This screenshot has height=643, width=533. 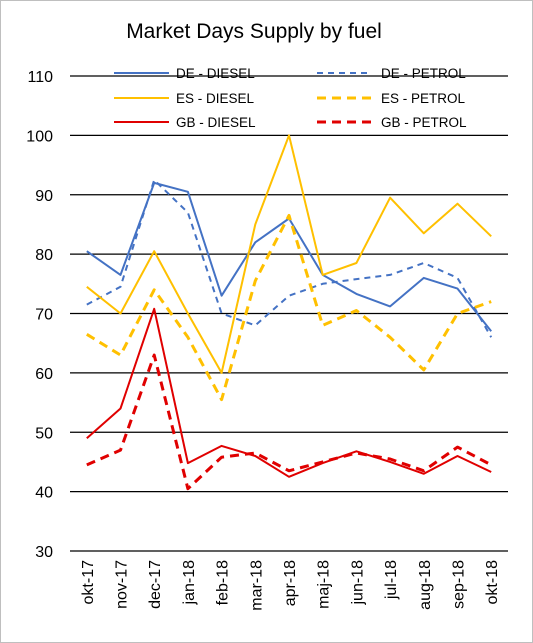 I want to click on x-tick-label: nov-17, so click(x=122, y=584).